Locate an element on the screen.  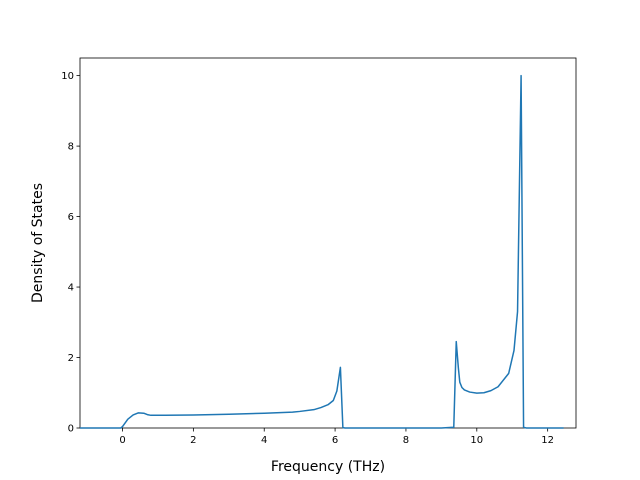
x-axis-label: Frequency (THz) is located at coordinates (328, 467).